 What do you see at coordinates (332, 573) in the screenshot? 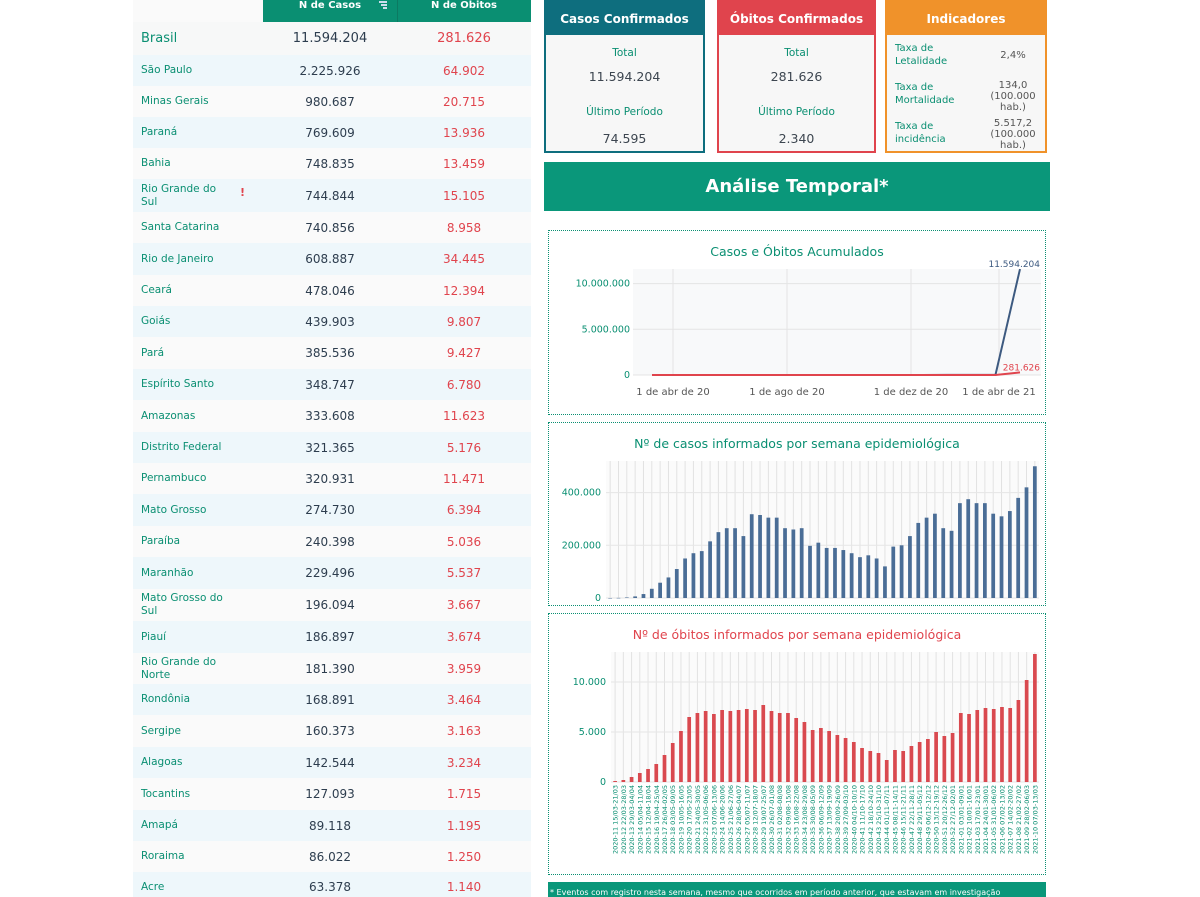
I see `table-row: Maranhão 229.496 5.537` at bounding box center [332, 573].